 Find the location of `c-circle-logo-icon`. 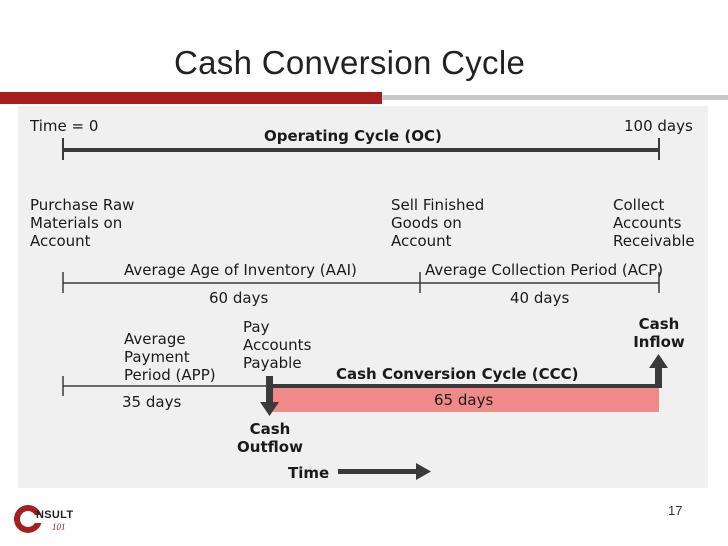

c-circle-logo-icon is located at coordinates (29, 519).